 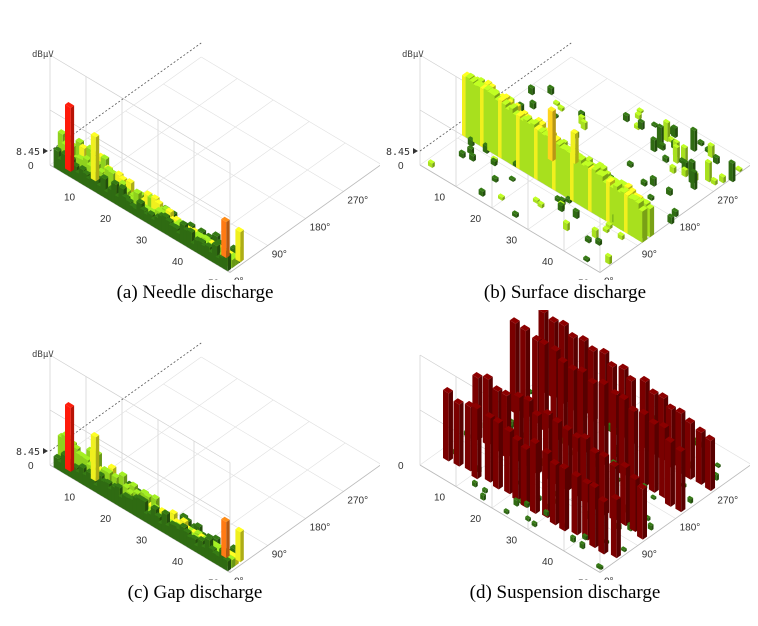 I want to click on caption-suspension-discharge: (d) Suspension discharge, so click(x=565, y=592).